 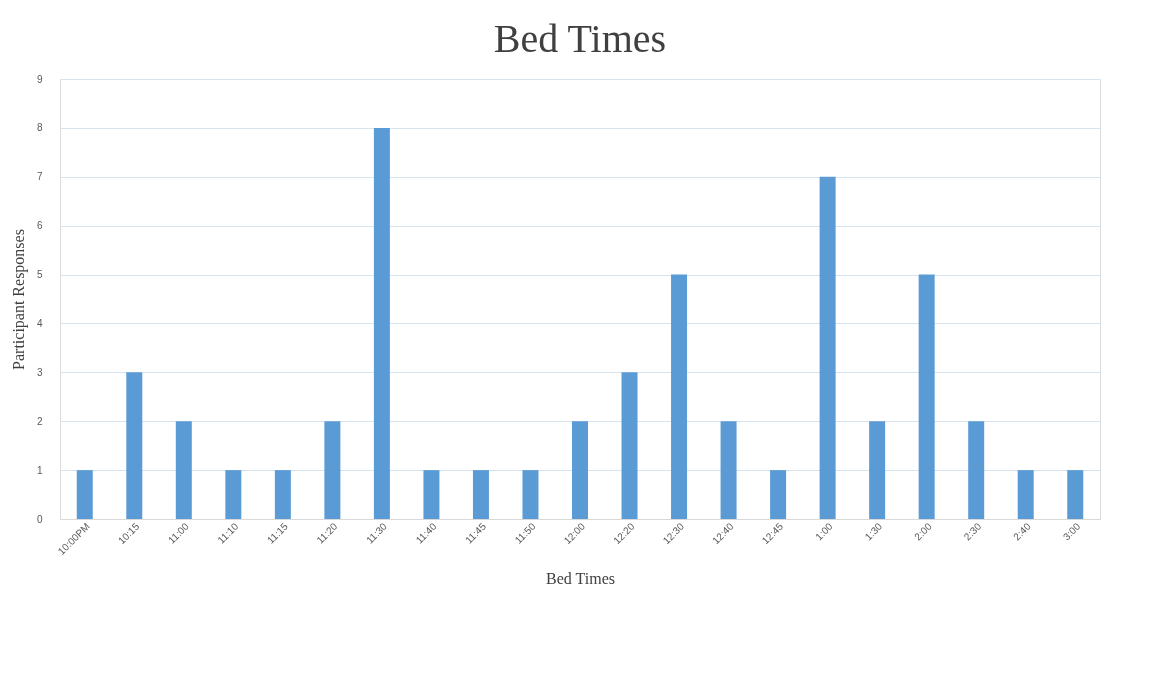 I want to click on x-tick-label: 3:00, so click(x=1071, y=531).